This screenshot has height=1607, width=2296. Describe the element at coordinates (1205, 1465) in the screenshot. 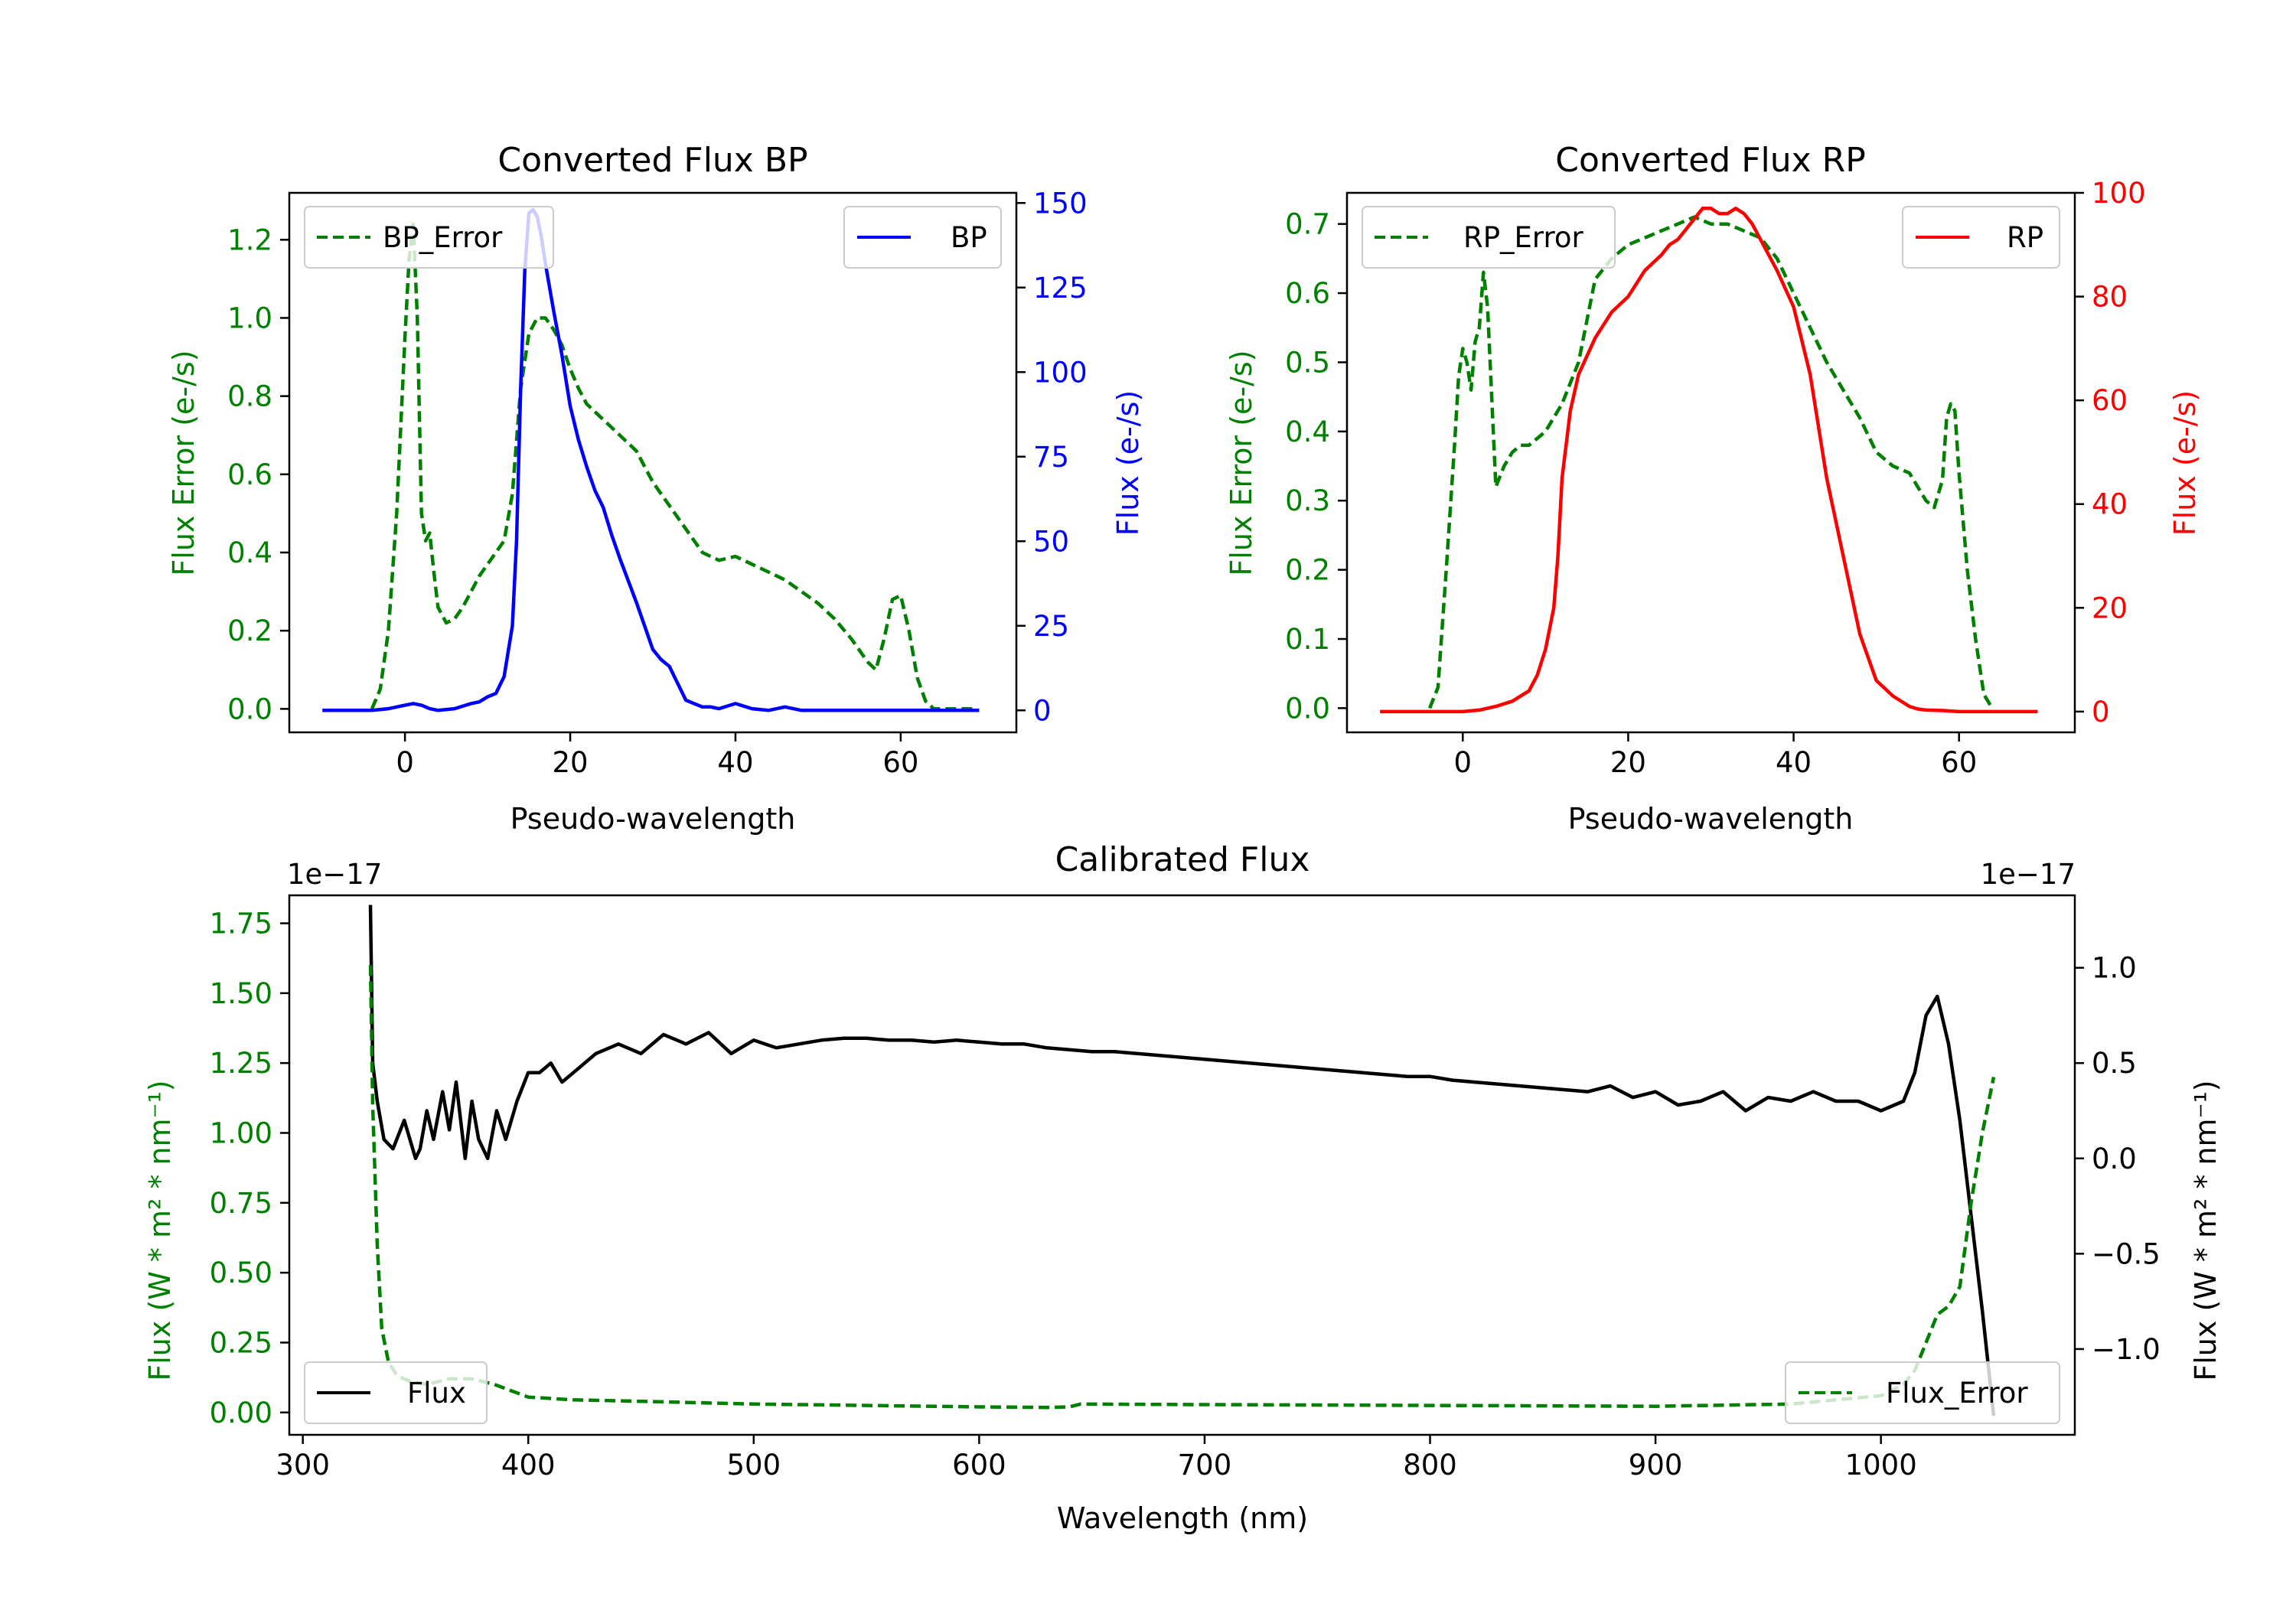

I see `cal-xtick-label-700: 700` at that location.